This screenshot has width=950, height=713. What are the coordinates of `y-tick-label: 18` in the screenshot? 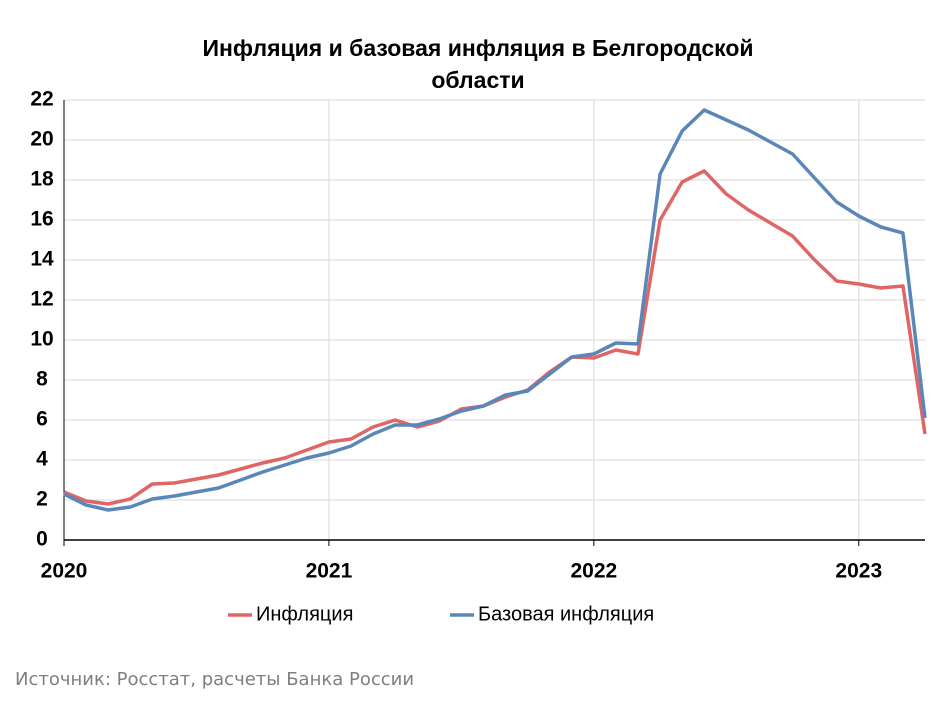 It's located at (42, 179).